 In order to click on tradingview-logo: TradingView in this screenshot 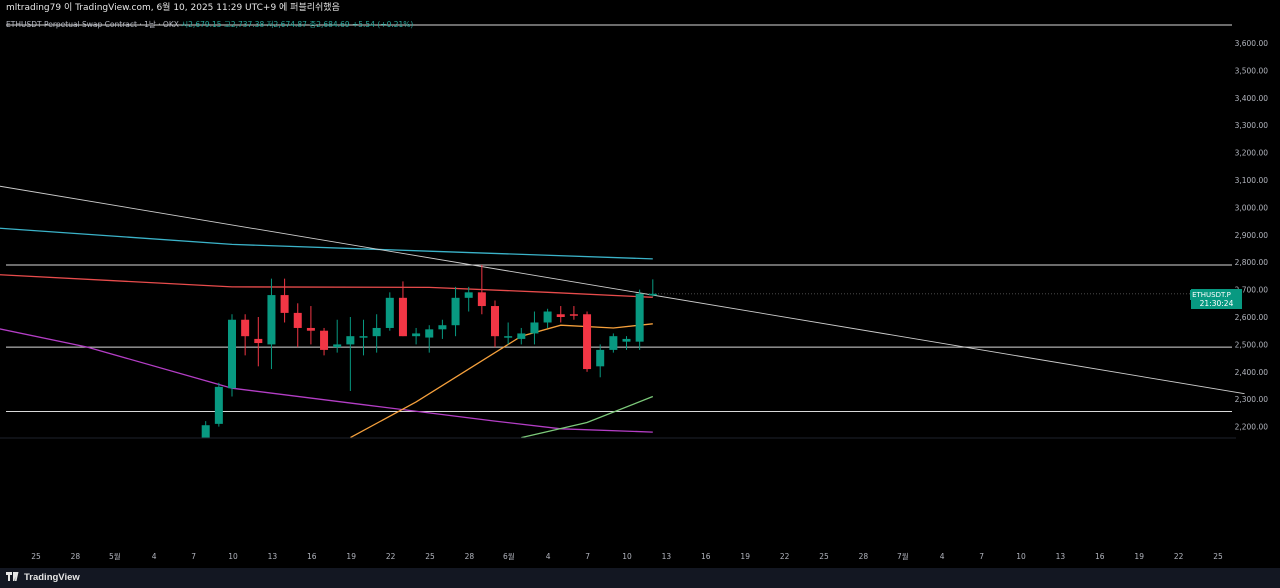, I will do `click(43, 577)`.